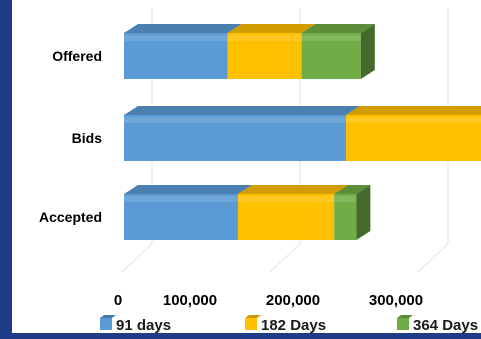 The image size is (481, 339). I want to click on bottom-frame-border, so click(240, 336).